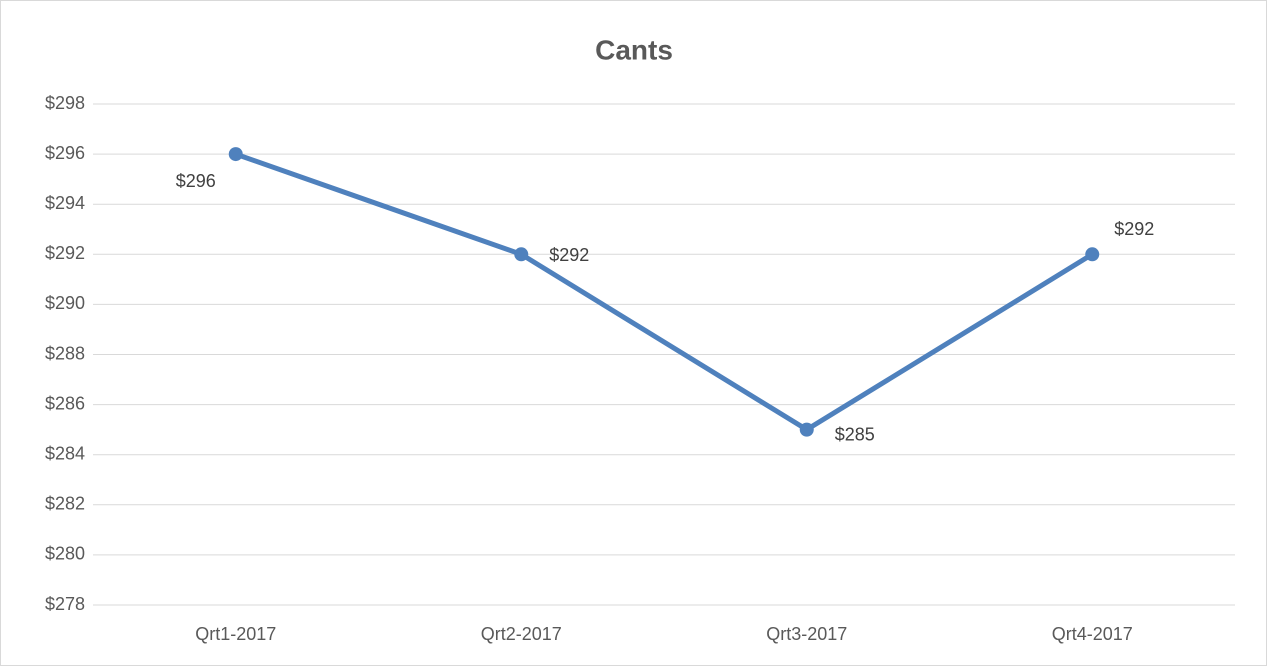 Image resolution: width=1267 pixels, height=666 pixels. Describe the element at coordinates (65, 253) in the screenshot. I see `y-tick-label: $292` at that location.